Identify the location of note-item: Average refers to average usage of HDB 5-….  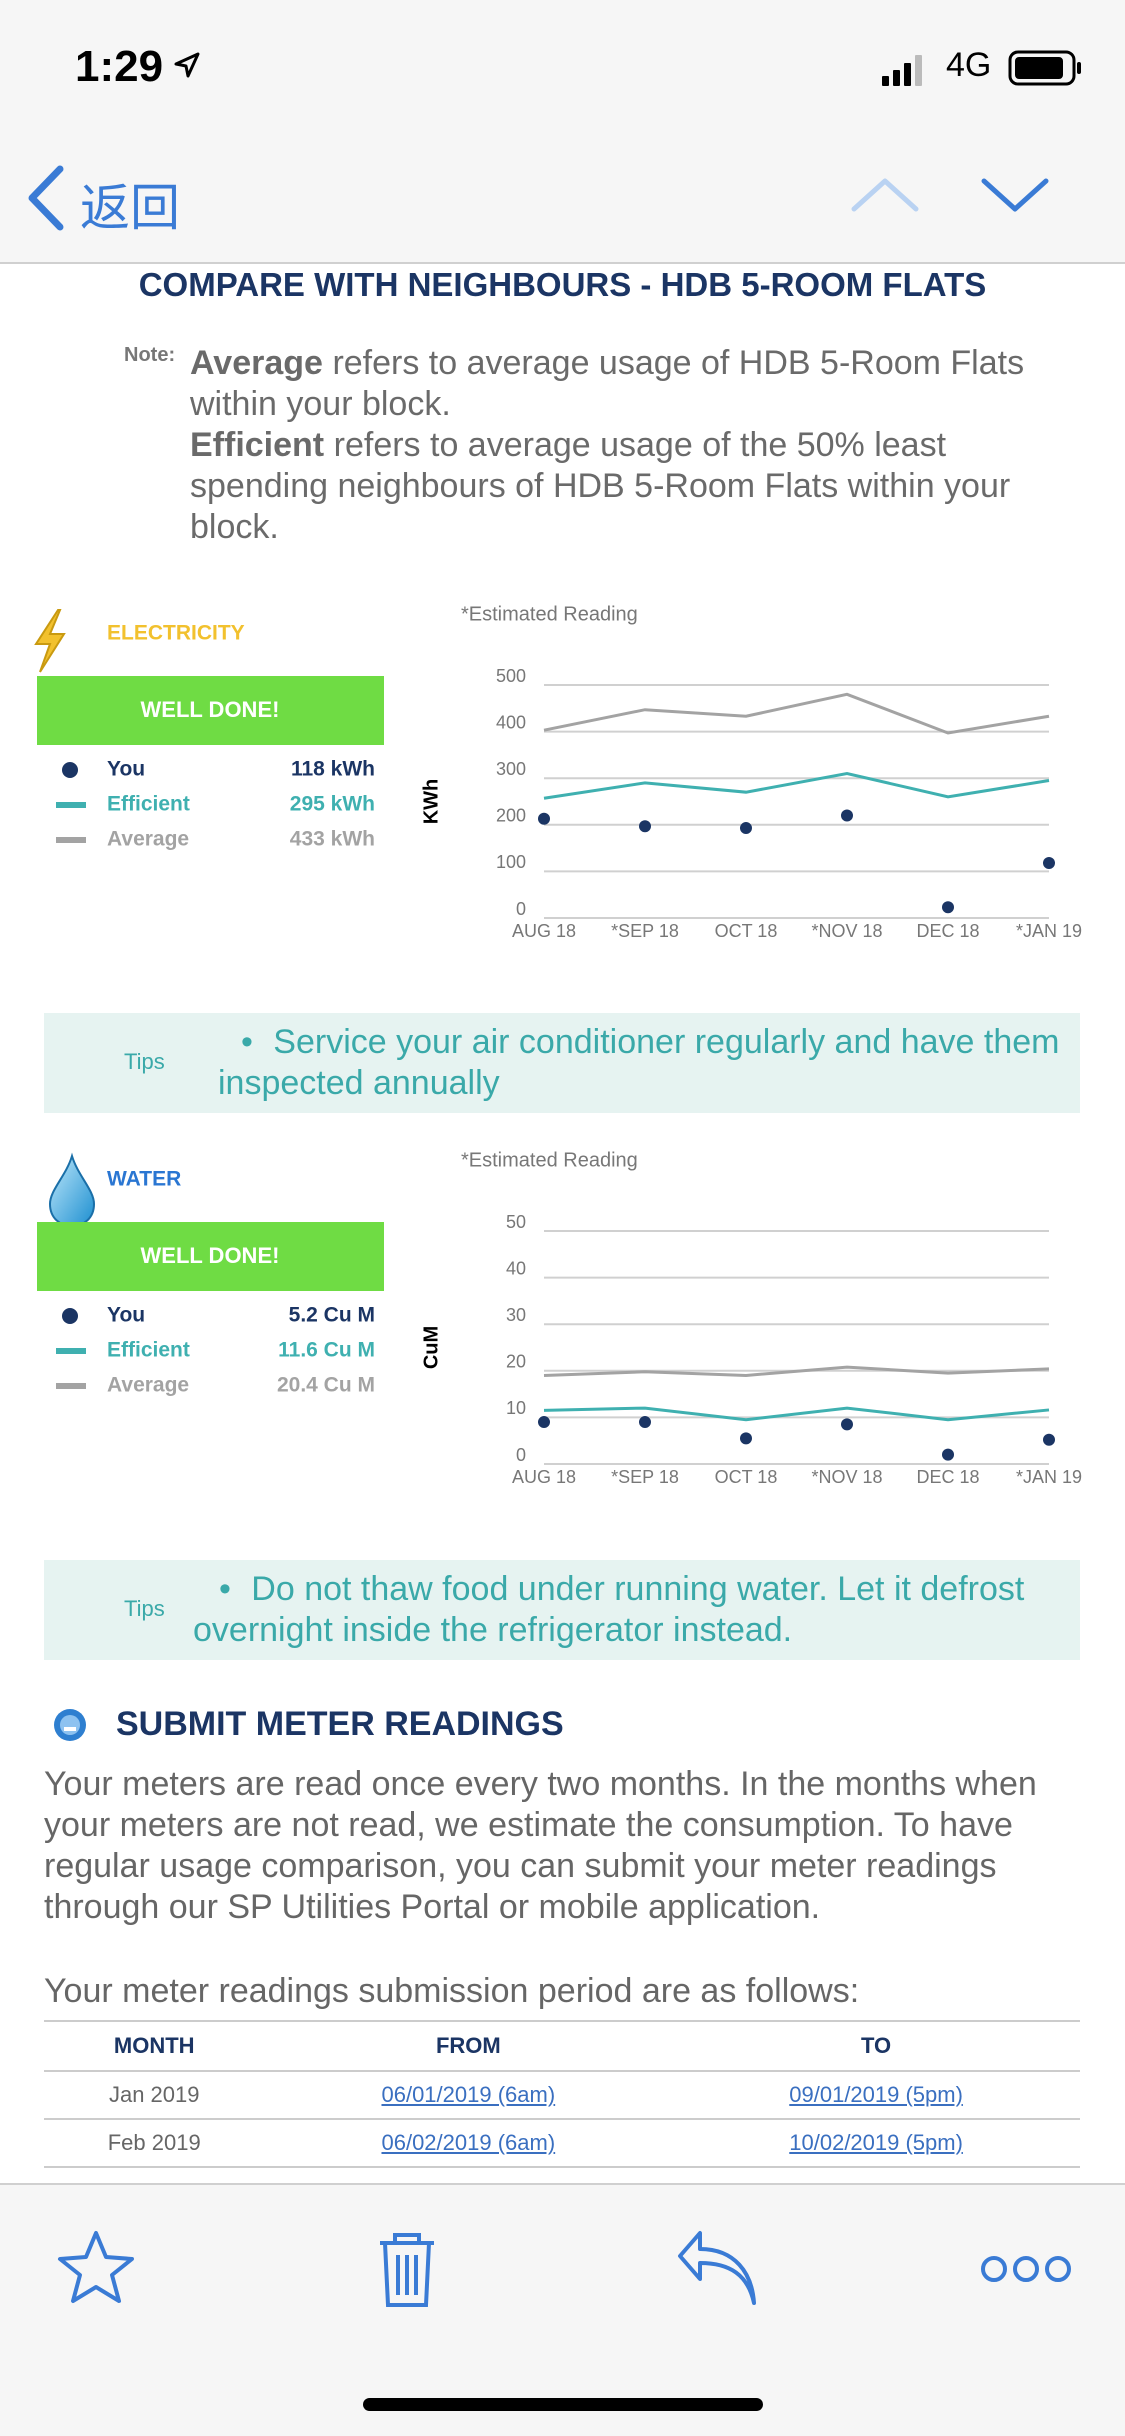
(640, 384).